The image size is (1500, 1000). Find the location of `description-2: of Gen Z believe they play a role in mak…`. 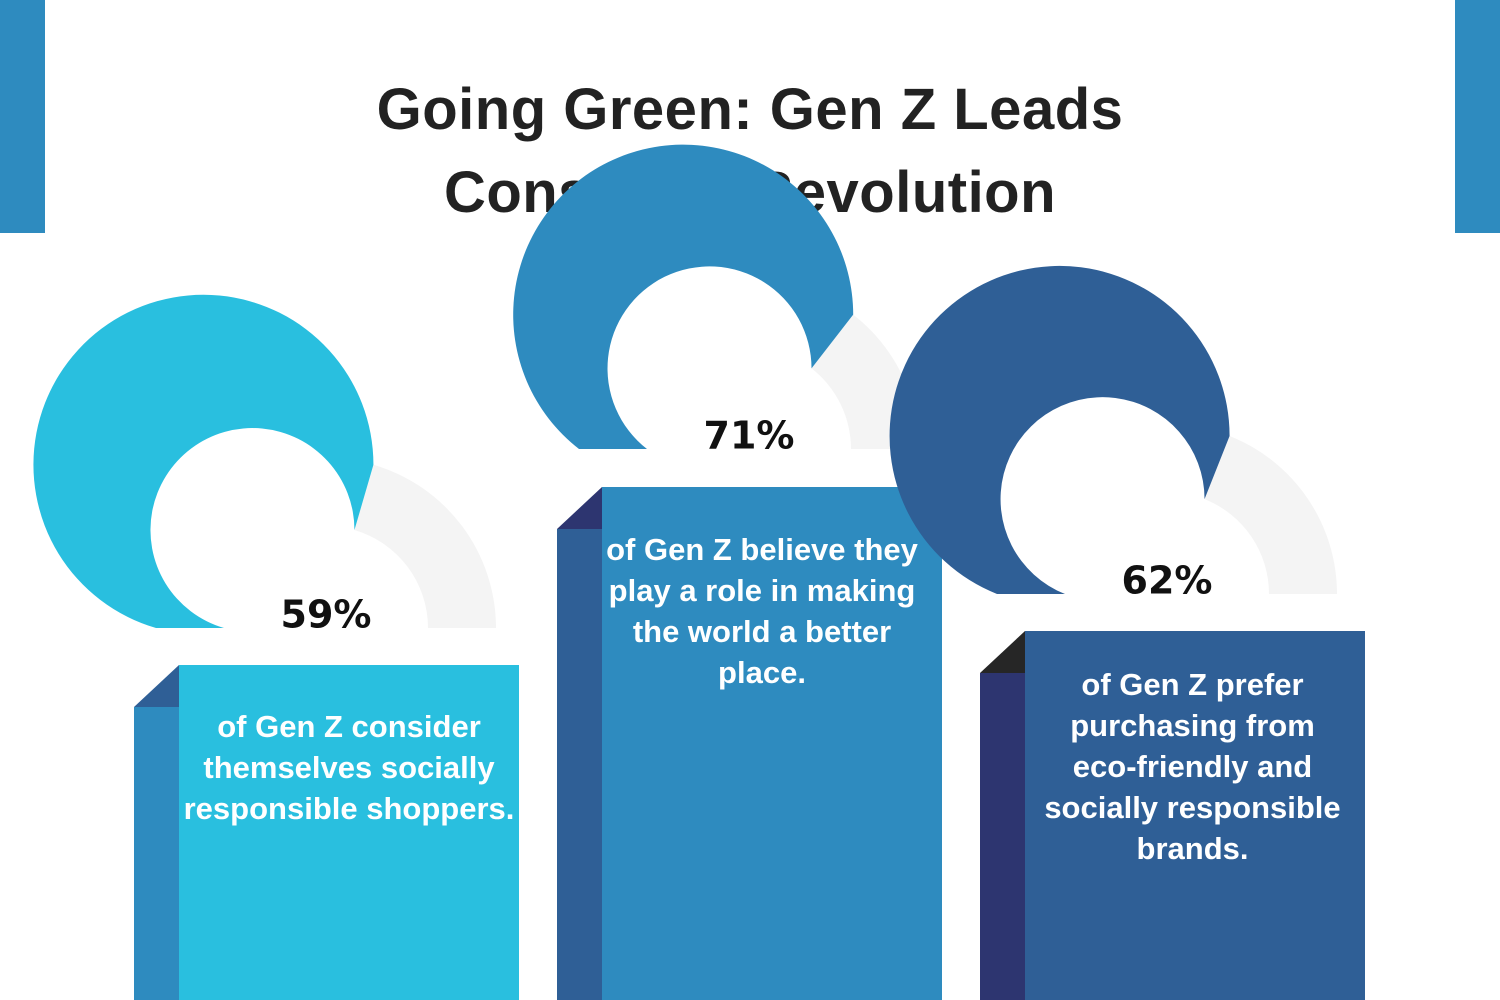

description-2: of Gen Z believe they play a role in mak… is located at coordinates (762, 611).